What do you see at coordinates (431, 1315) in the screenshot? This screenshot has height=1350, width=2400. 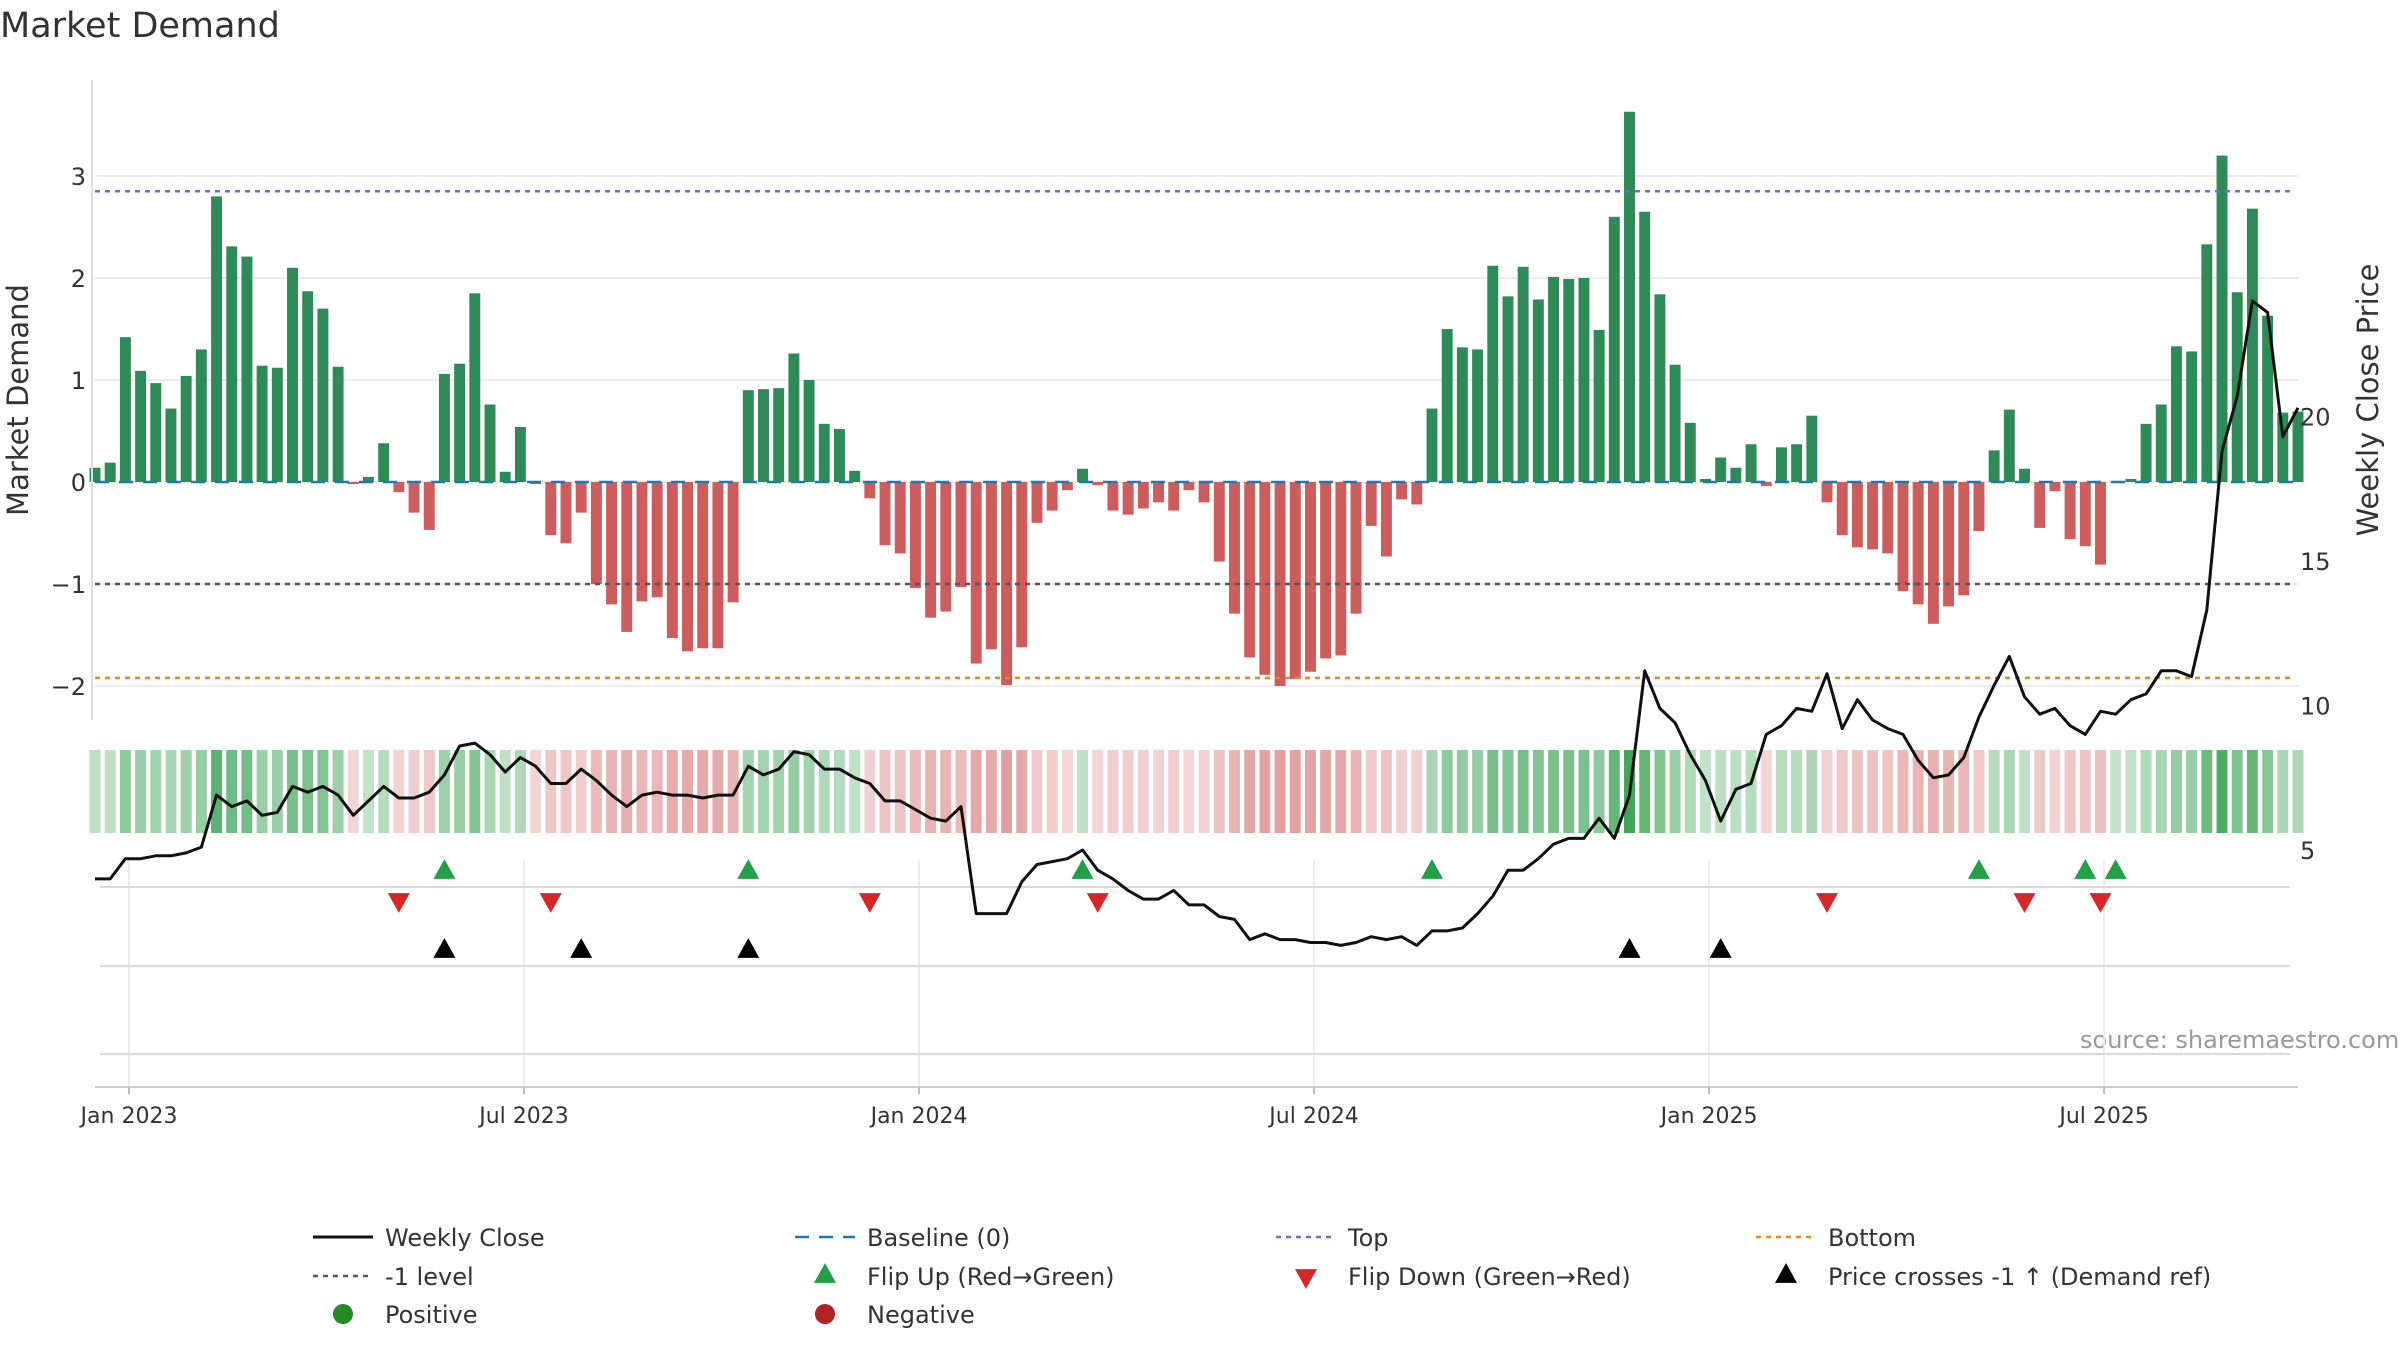 I see `legend-item: Positive` at bounding box center [431, 1315].